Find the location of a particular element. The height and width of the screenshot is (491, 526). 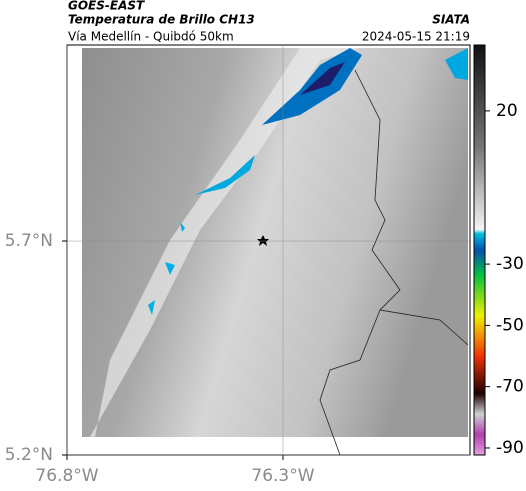

source: SIATA is located at coordinates (451, 20).